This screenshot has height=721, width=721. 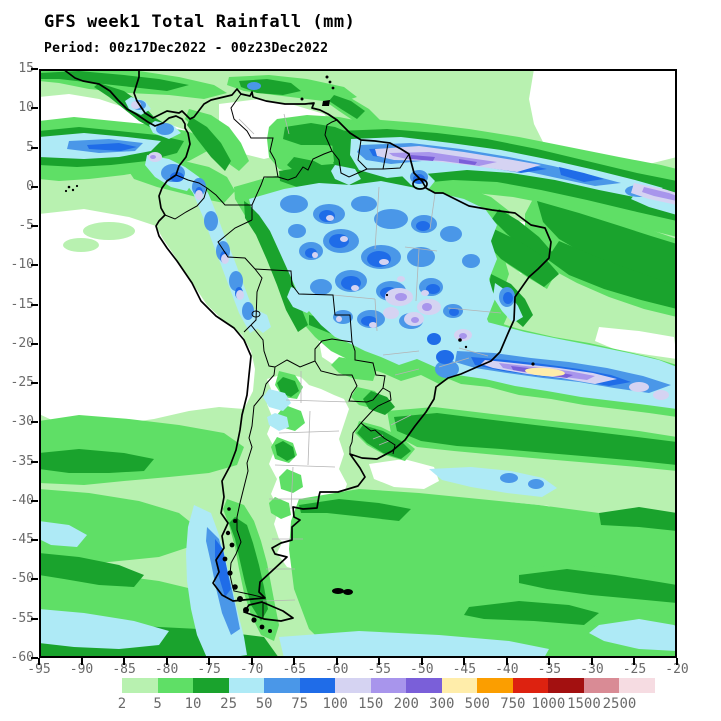 I want to click on period-label: Period: 00z17Dec2022 - 00z23Dec2022, so click(x=186, y=48).